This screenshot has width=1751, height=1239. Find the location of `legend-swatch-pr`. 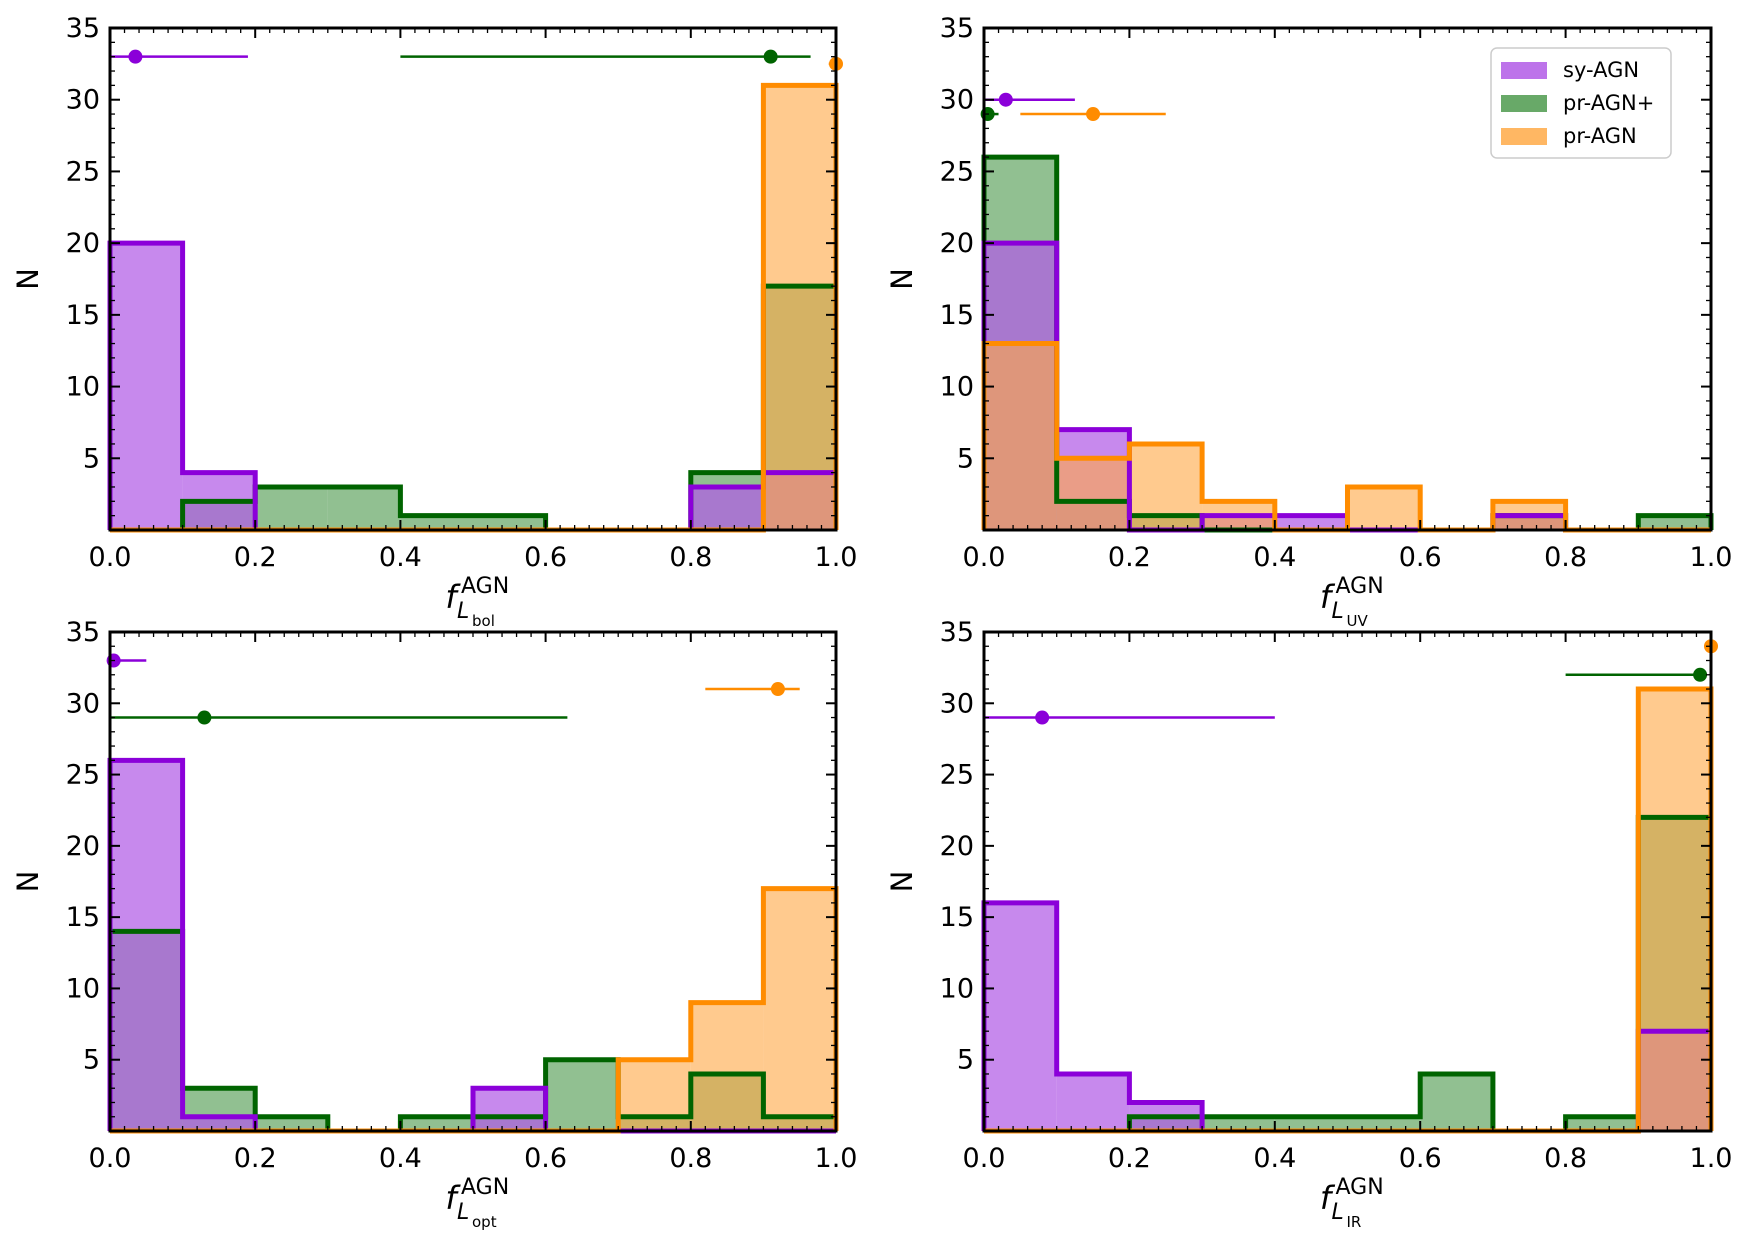

legend-swatch-pr is located at coordinates (1524, 136).